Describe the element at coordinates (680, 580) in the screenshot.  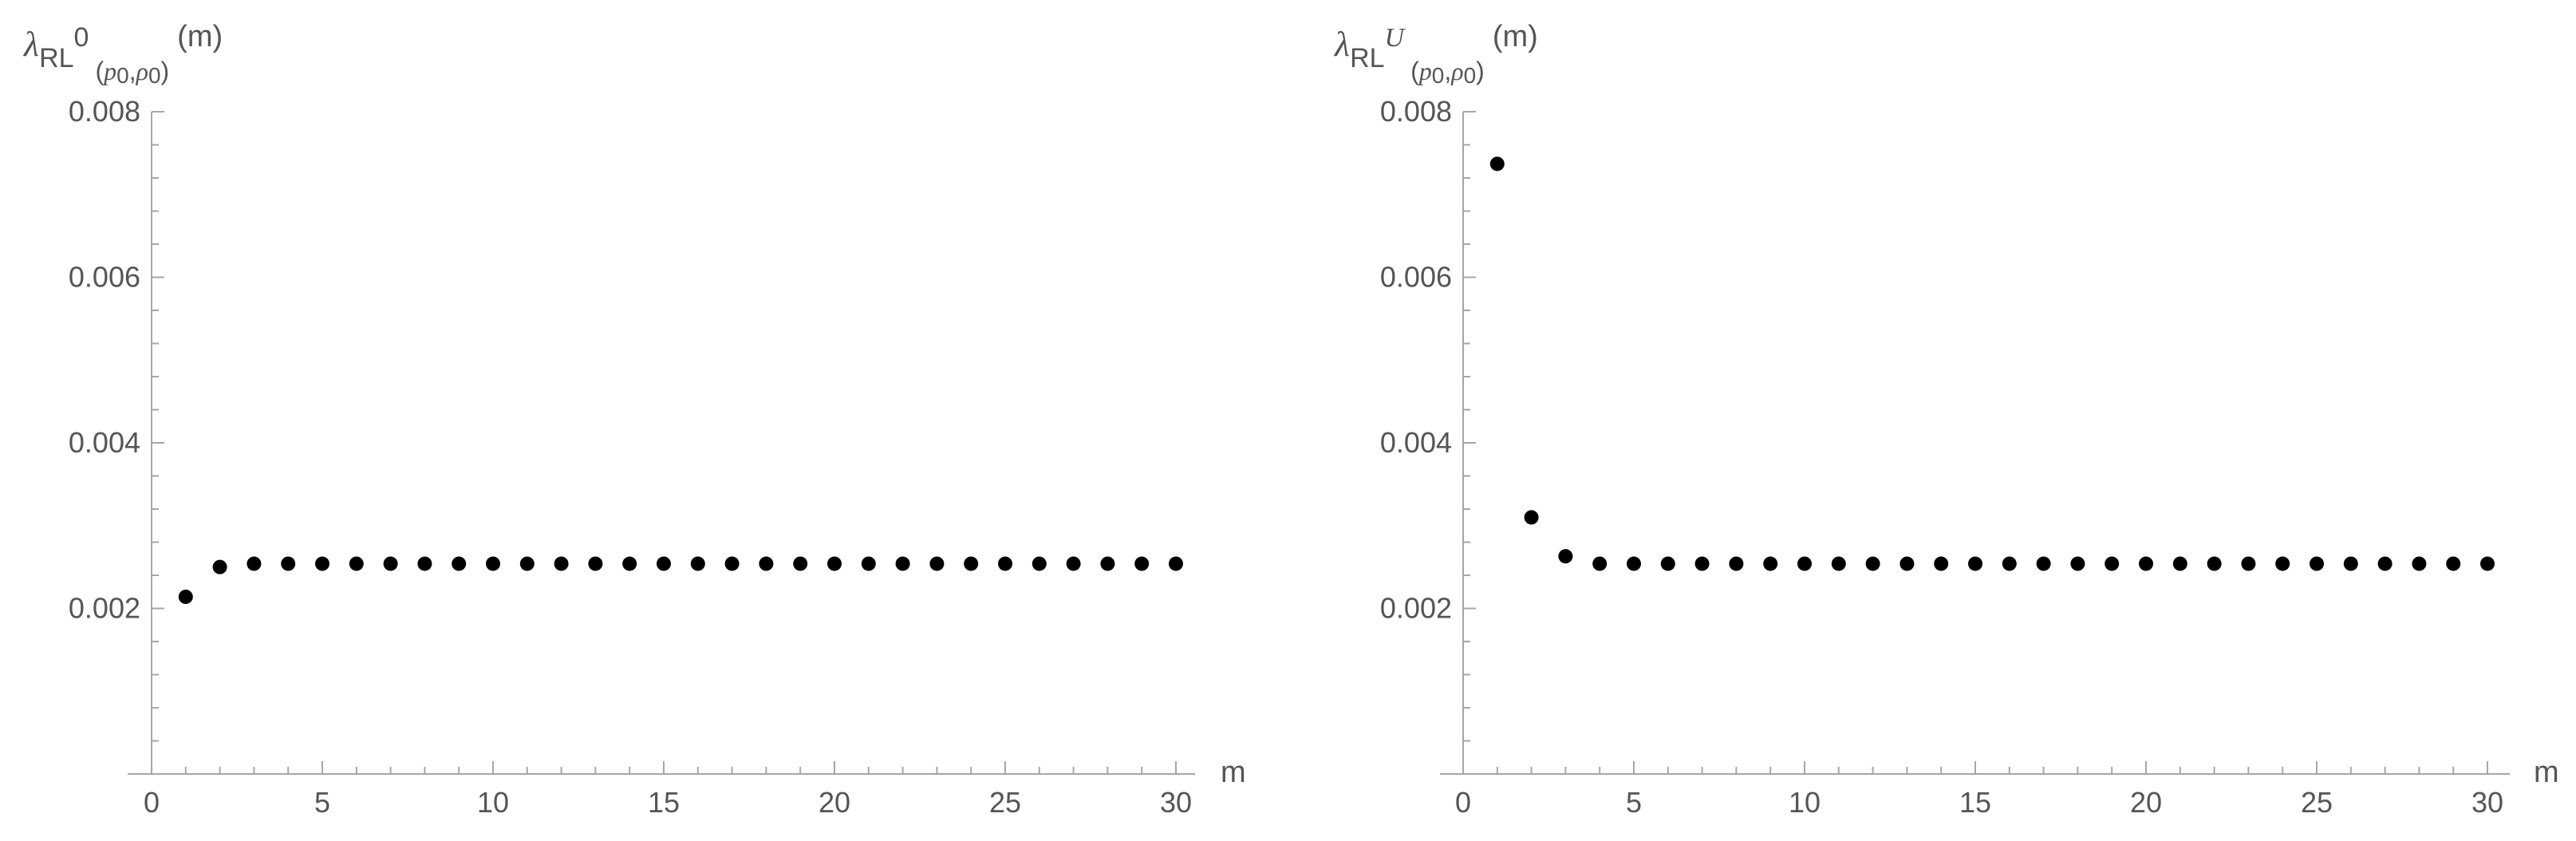
I see `data-points` at that location.